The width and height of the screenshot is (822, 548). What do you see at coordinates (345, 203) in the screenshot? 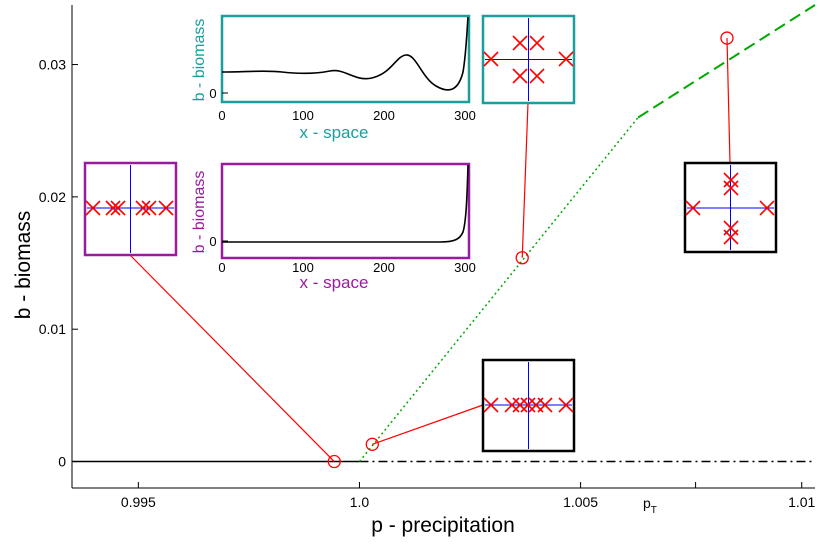
I see `inset-purple-profile-curve` at bounding box center [345, 203].